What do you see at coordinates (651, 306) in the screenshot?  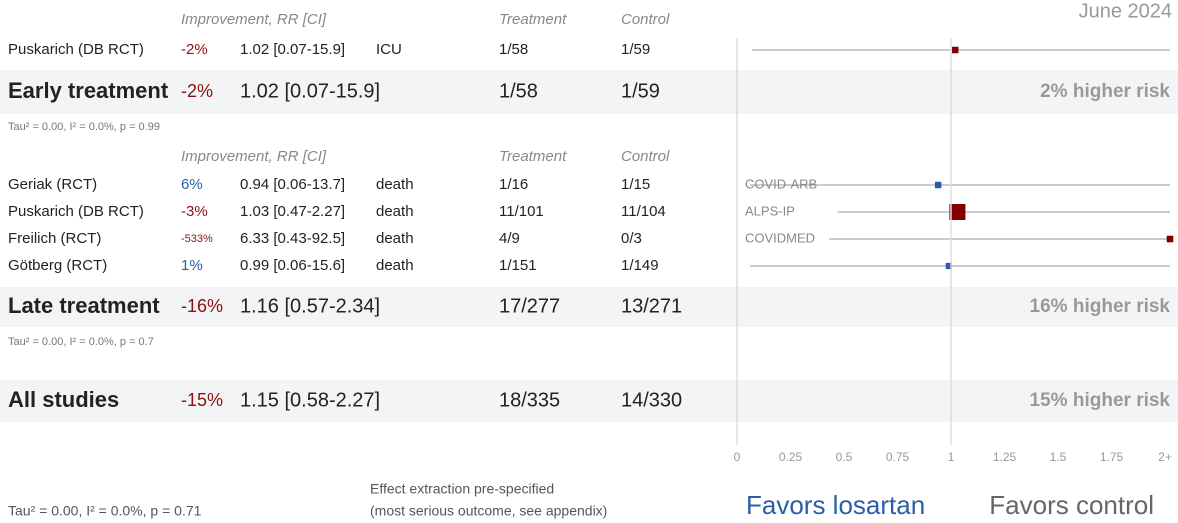 I see `control: 13/271` at bounding box center [651, 306].